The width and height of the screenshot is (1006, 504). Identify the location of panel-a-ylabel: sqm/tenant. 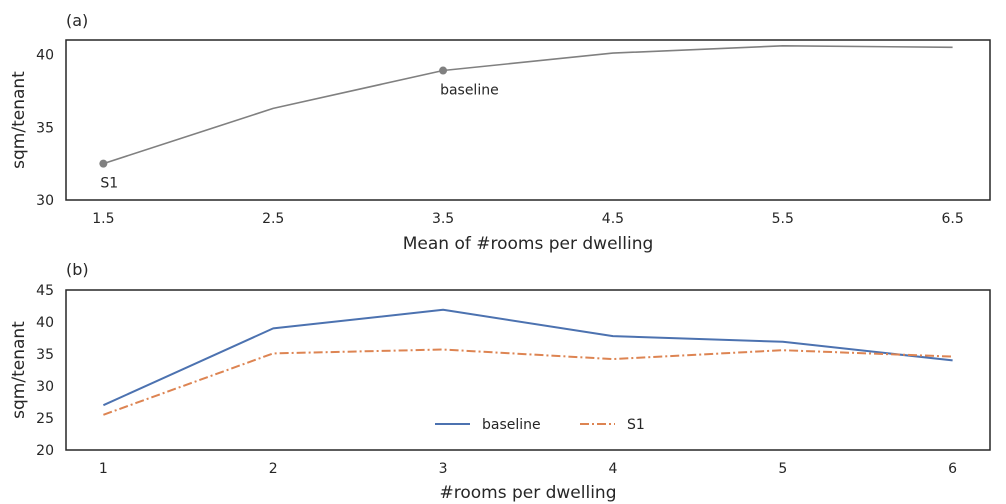
(19, 120).